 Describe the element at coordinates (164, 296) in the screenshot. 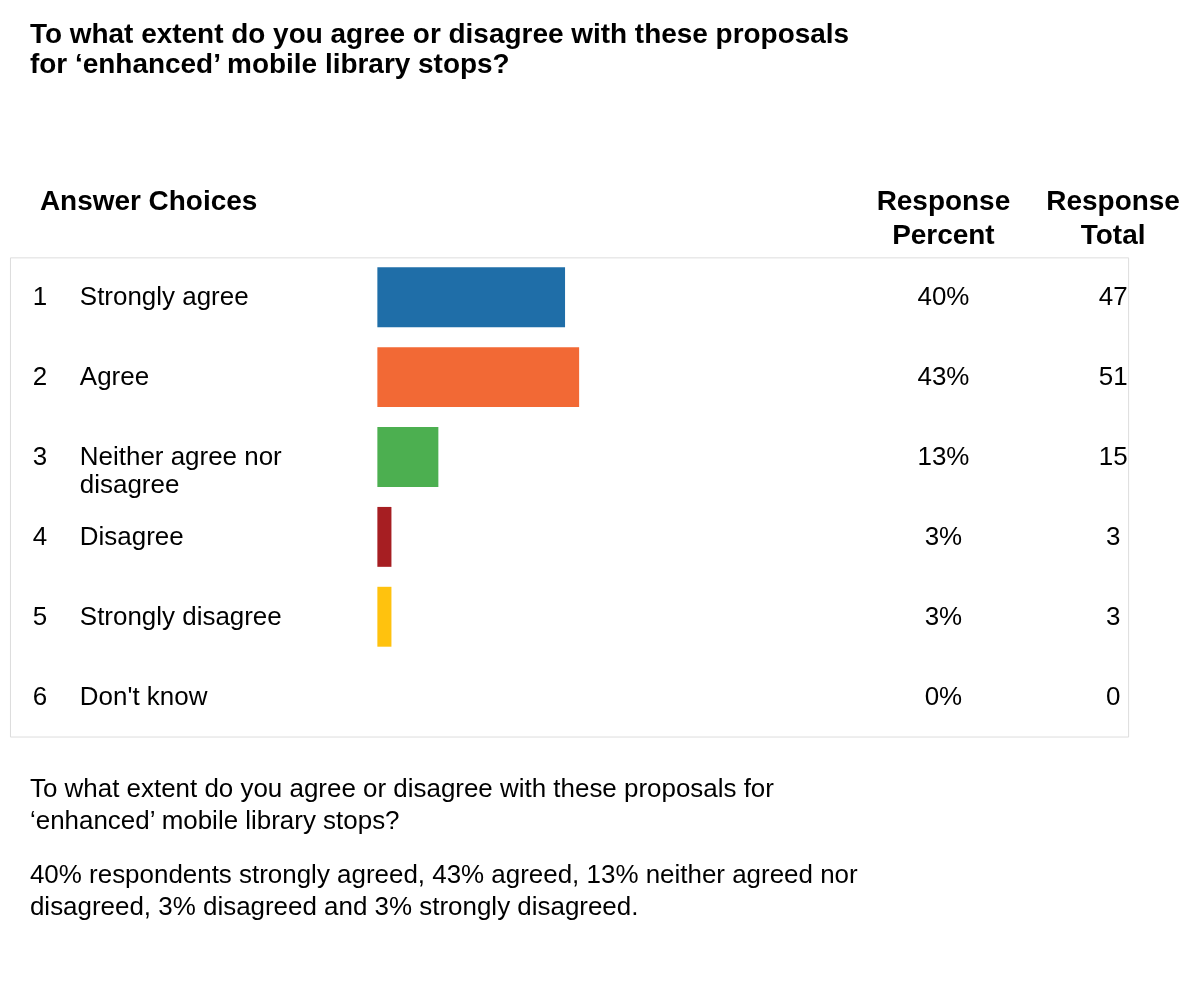

I see `y-tick-label: Strongly agree` at that location.